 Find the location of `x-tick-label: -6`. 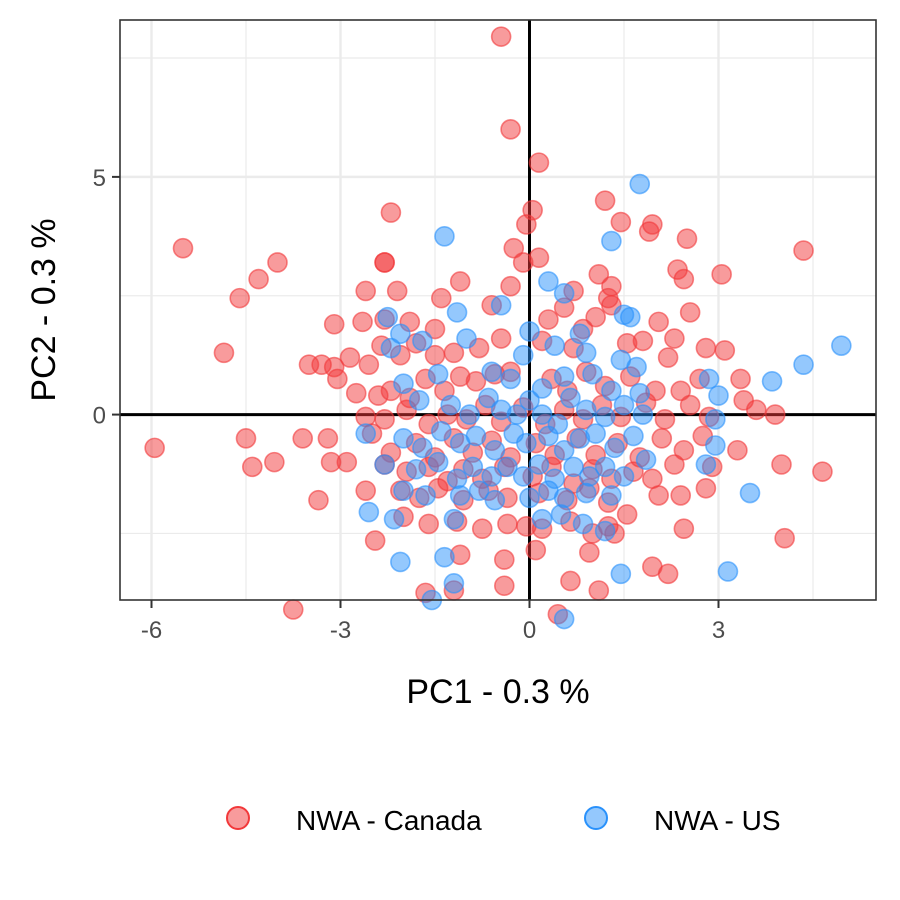

x-tick-label: -6 is located at coordinates (151, 630).